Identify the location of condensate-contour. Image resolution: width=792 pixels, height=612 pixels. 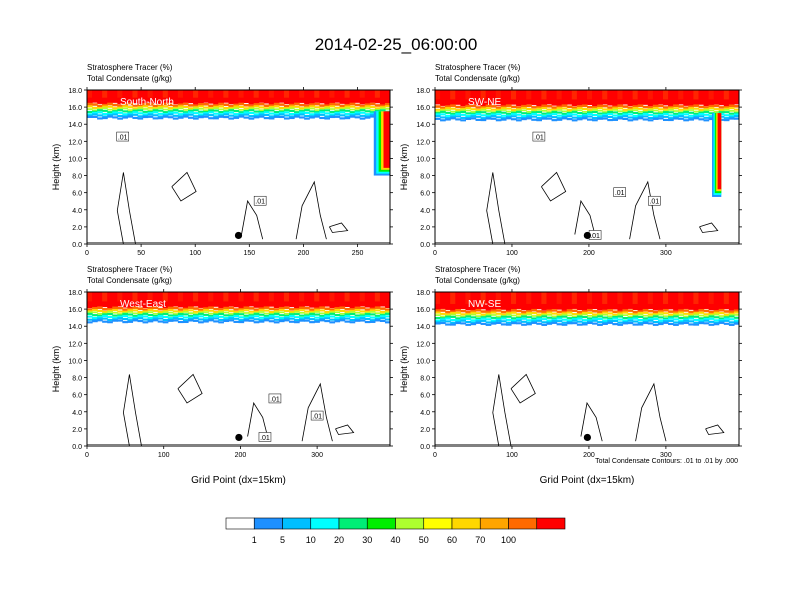
(715, 429).